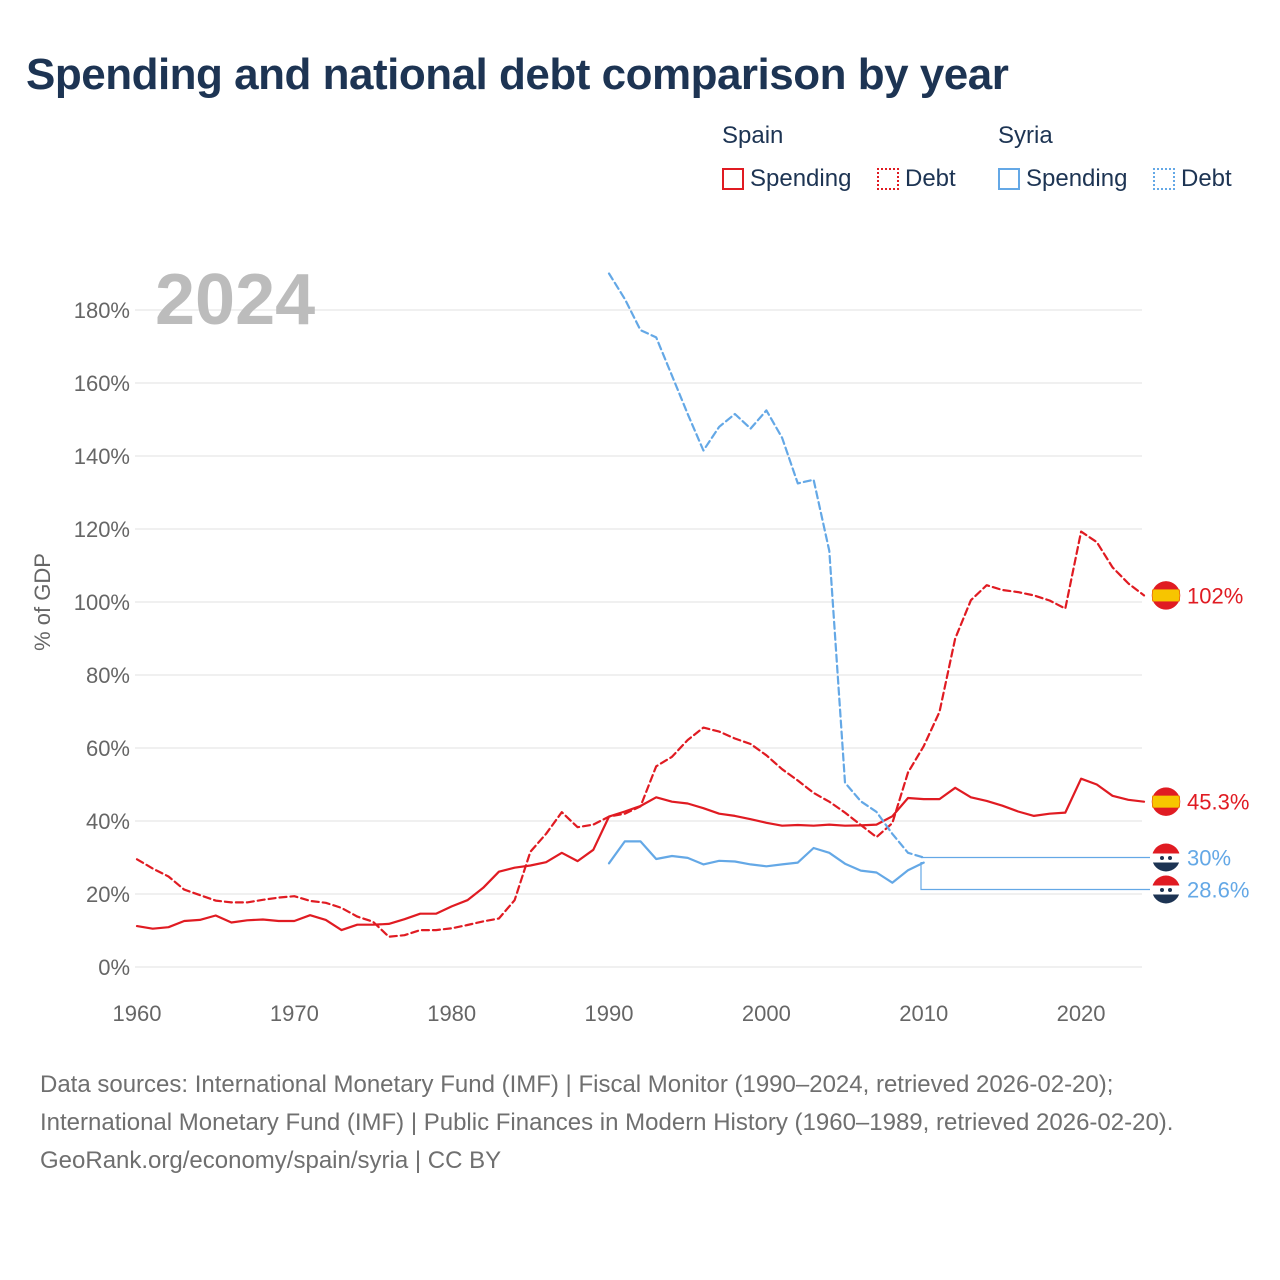  I want to click on y-tick-label: 160%, so click(102, 383).